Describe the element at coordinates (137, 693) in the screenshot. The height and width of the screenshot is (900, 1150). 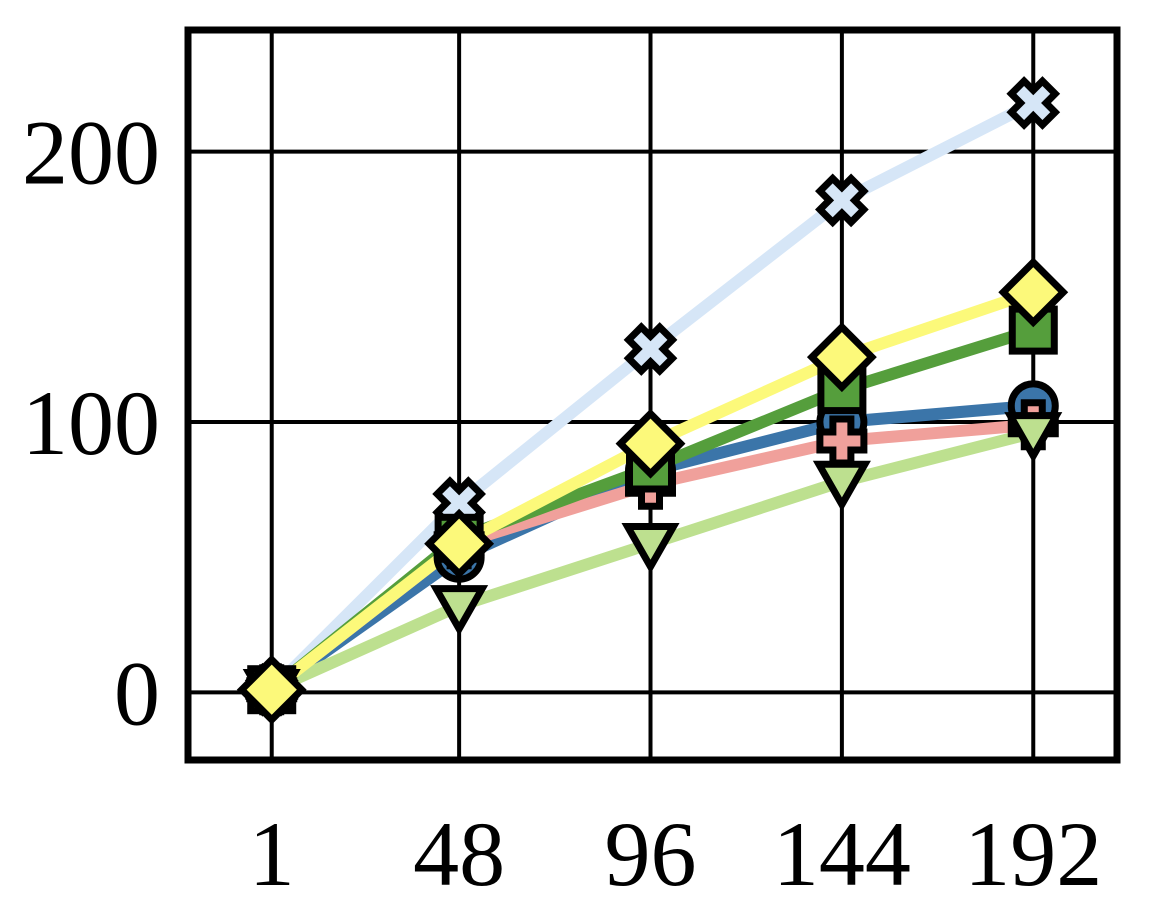
I see `y-tick-label: 0` at that location.